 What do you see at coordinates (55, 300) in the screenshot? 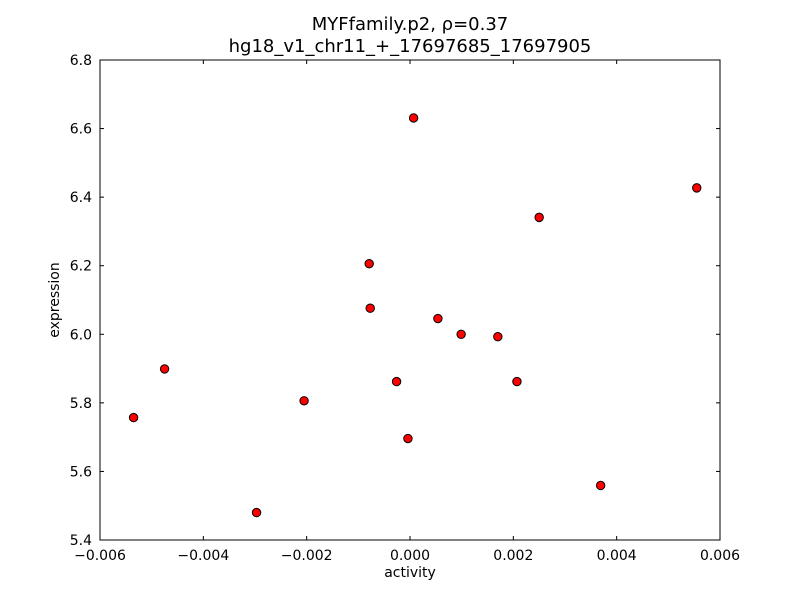
I see `y-axis-label: expression` at bounding box center [55, 300].